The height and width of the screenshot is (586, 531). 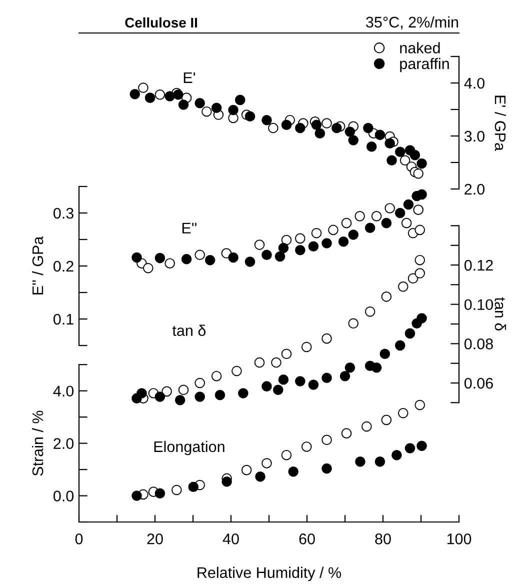 What do you see at coordinates (64, 319) in the screenshot?
I see `y-tick-label: 0.1` at bounding box center [64, 319].